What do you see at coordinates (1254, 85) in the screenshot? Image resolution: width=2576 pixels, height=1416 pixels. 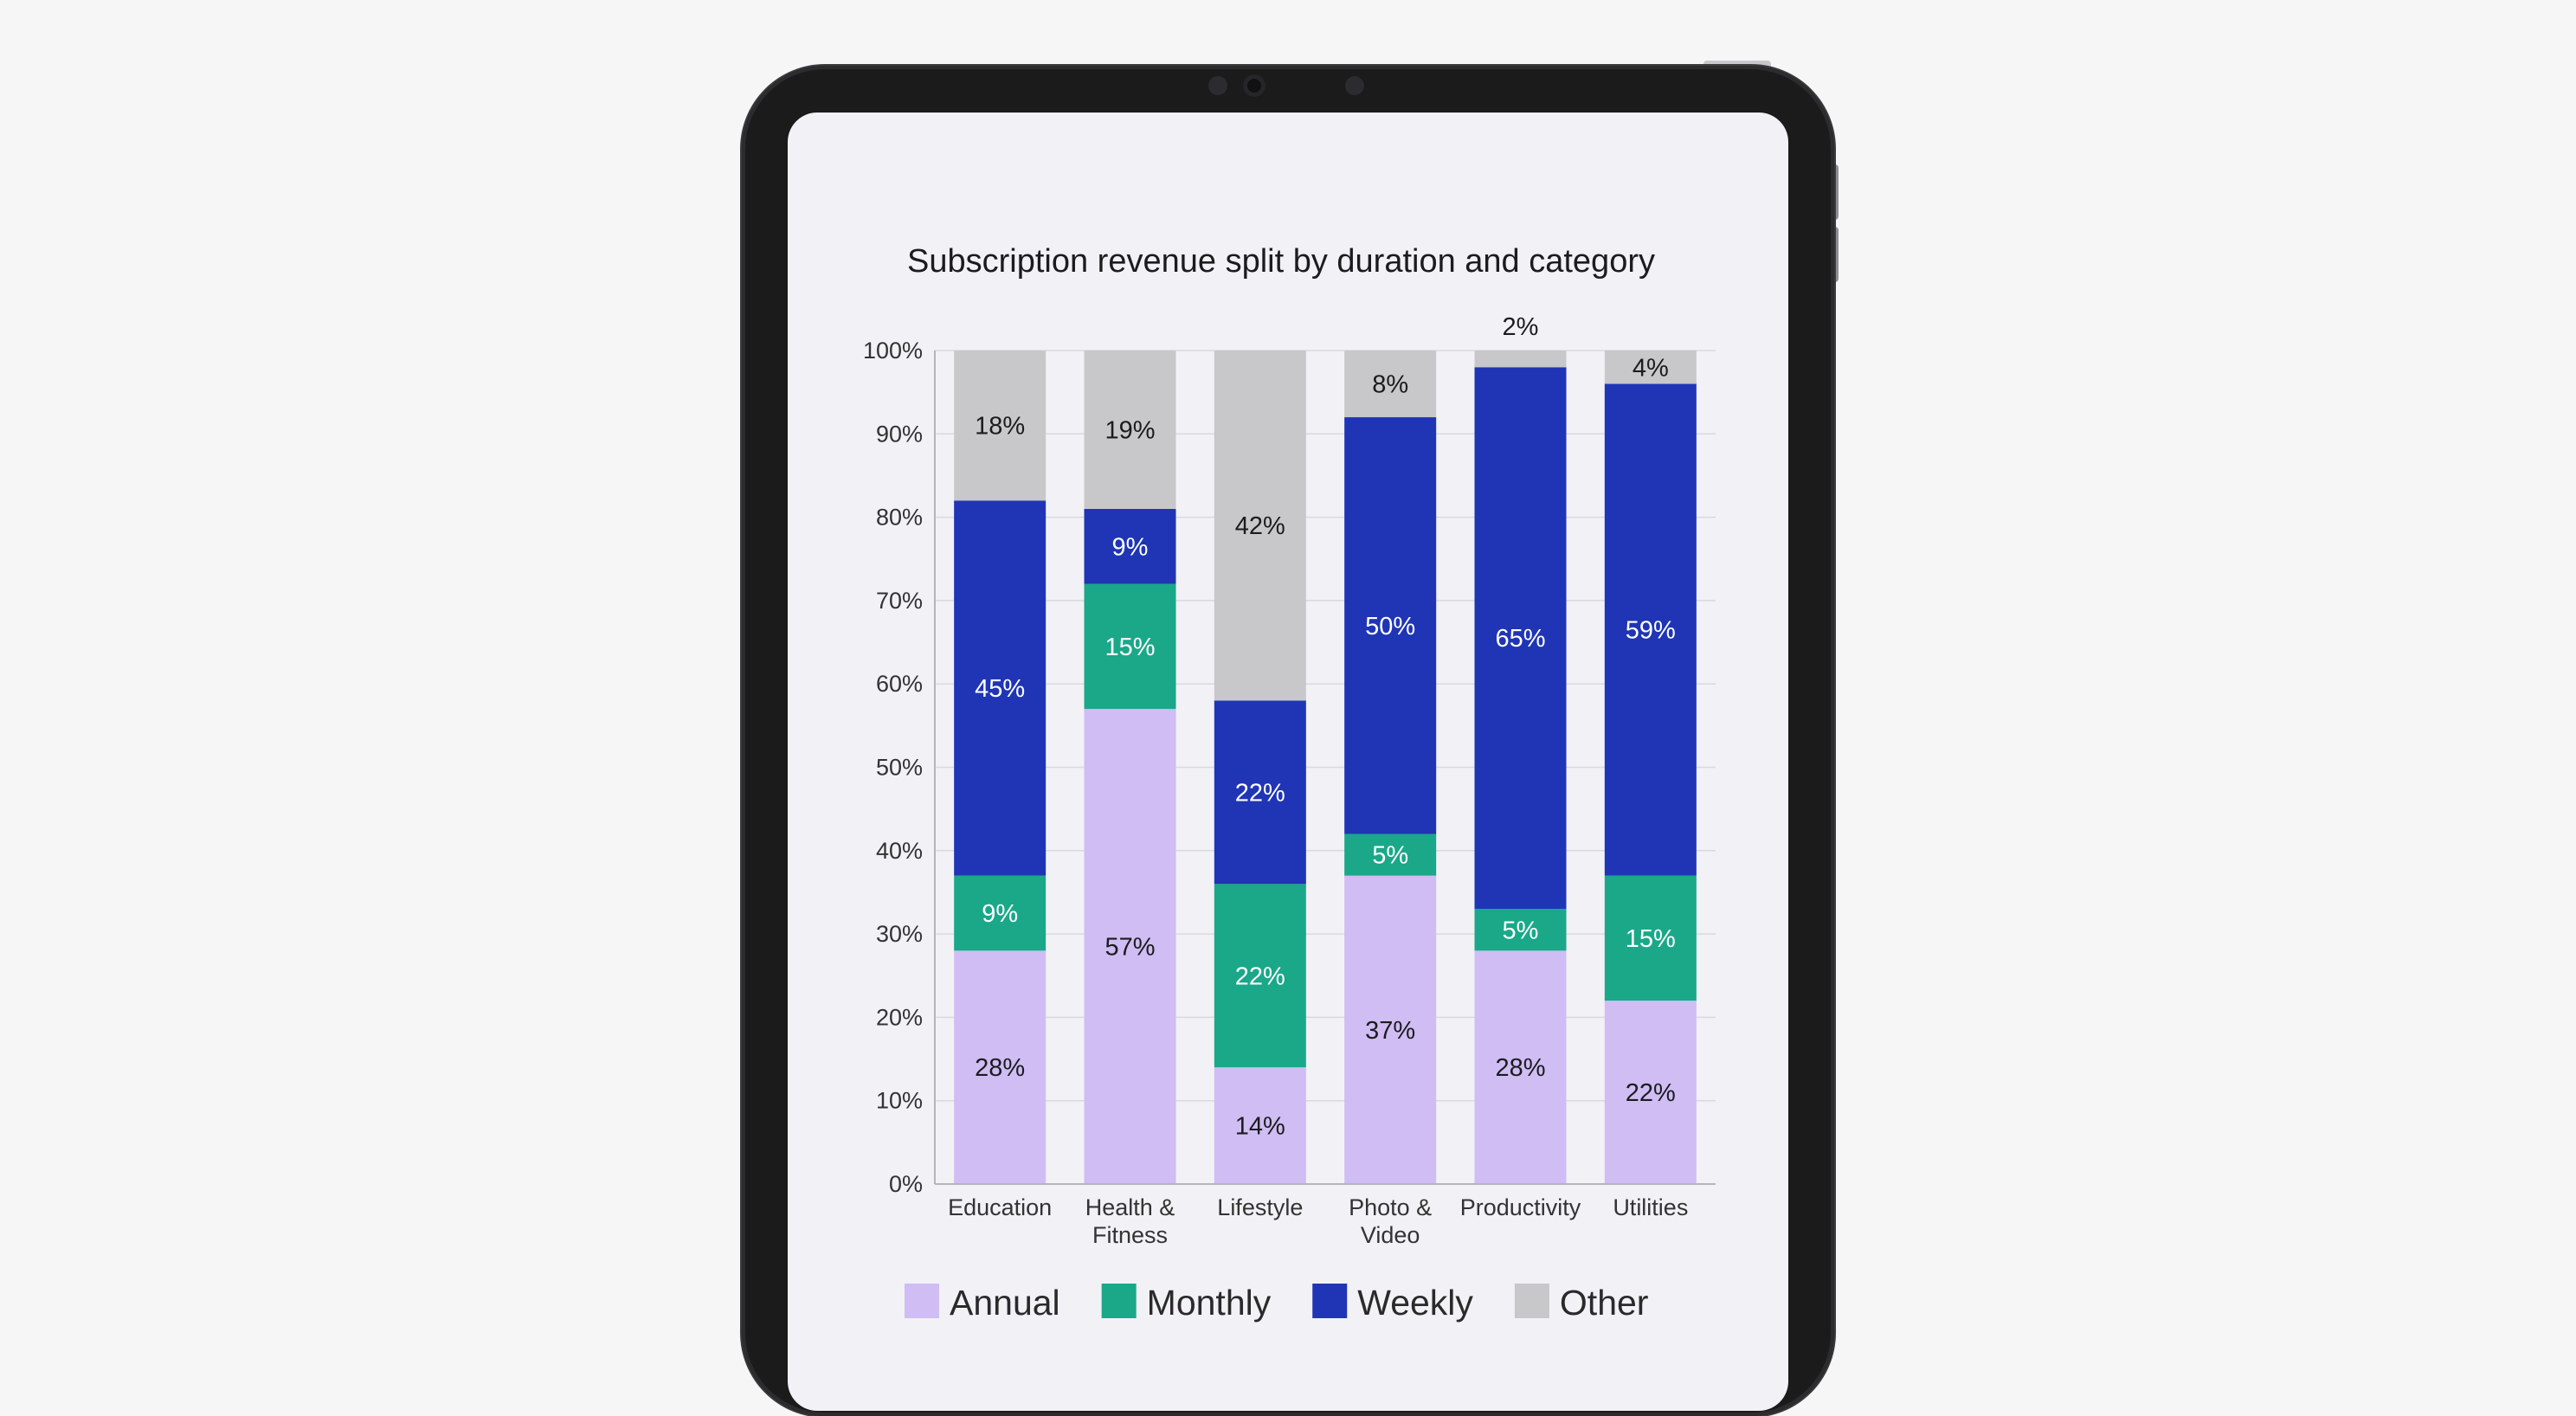 I see `camera-icon` at bounding box center [1254, 85].